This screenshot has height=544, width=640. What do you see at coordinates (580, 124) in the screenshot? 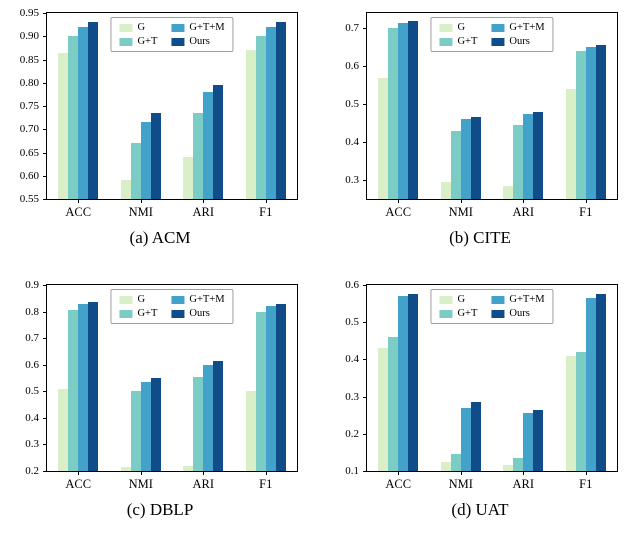
I see `bar-g+t-f1` at bounding box center [580, 124].